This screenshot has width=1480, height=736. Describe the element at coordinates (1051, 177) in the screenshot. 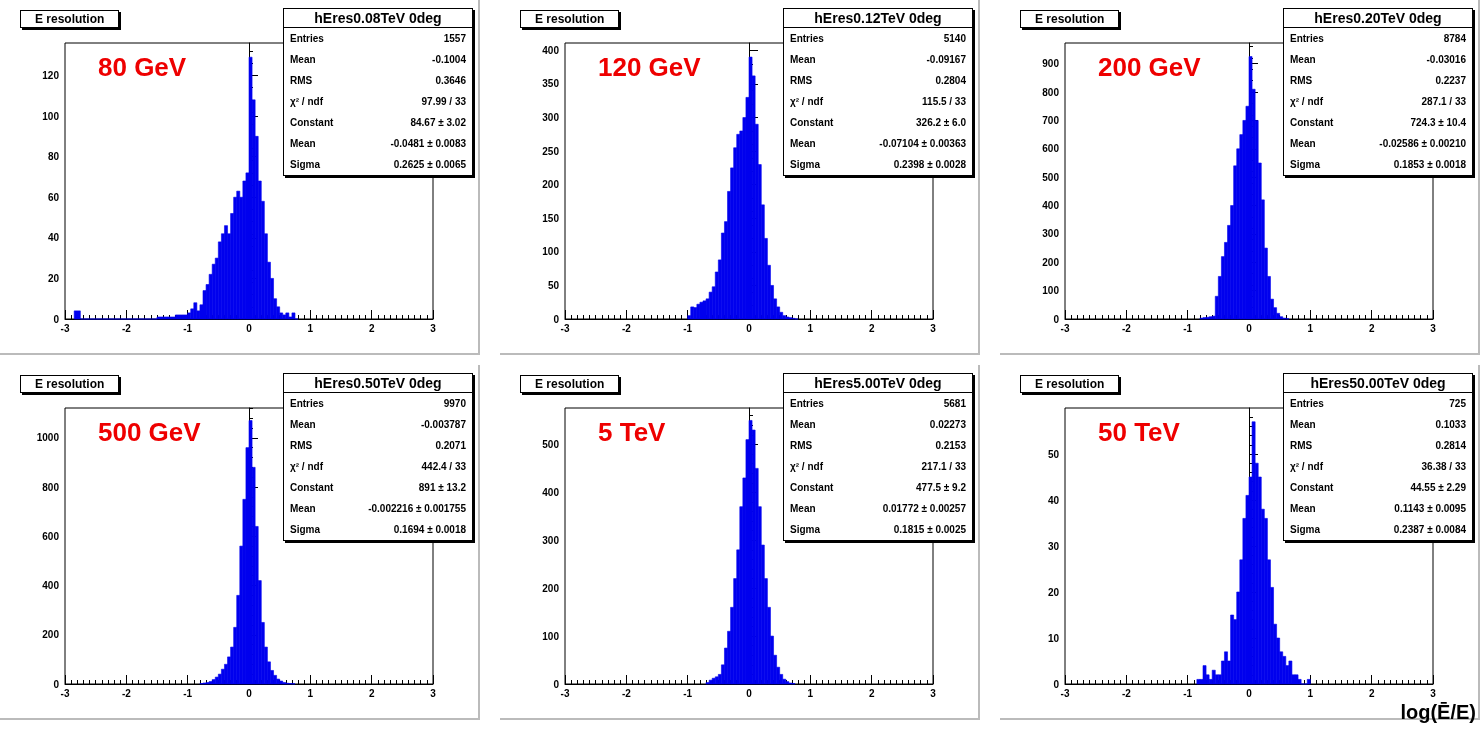

I see `y-tick-label: 500` at that location.